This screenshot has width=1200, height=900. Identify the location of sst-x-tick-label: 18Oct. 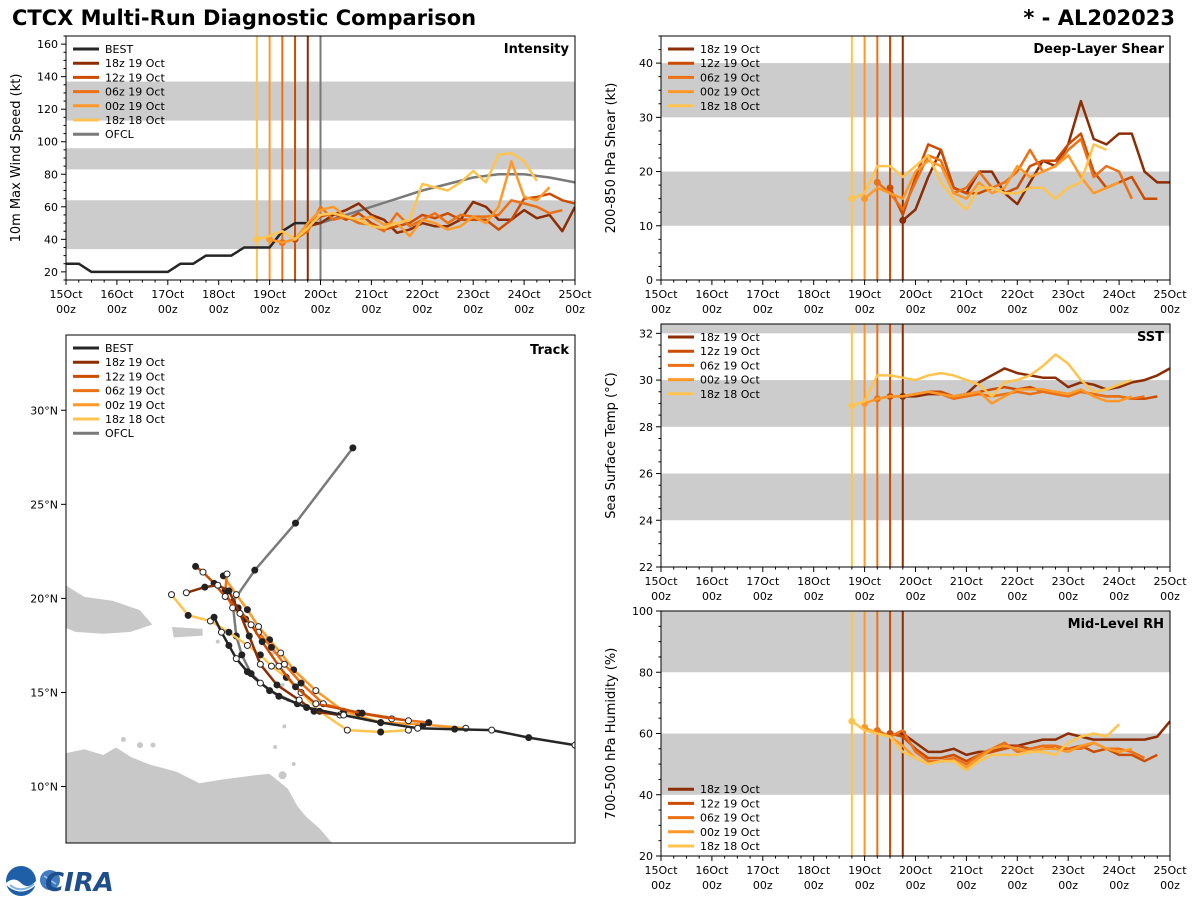
(814, 581).